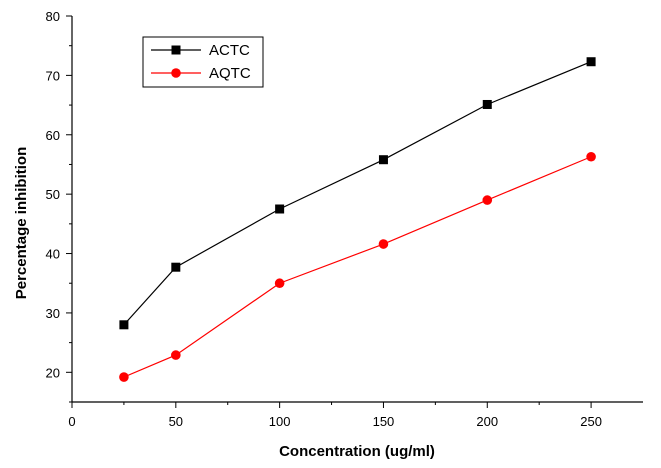 The height and width of the screenshot is (468, 661). I want to click on legend: ACTC AQTC, so click(203, 62).